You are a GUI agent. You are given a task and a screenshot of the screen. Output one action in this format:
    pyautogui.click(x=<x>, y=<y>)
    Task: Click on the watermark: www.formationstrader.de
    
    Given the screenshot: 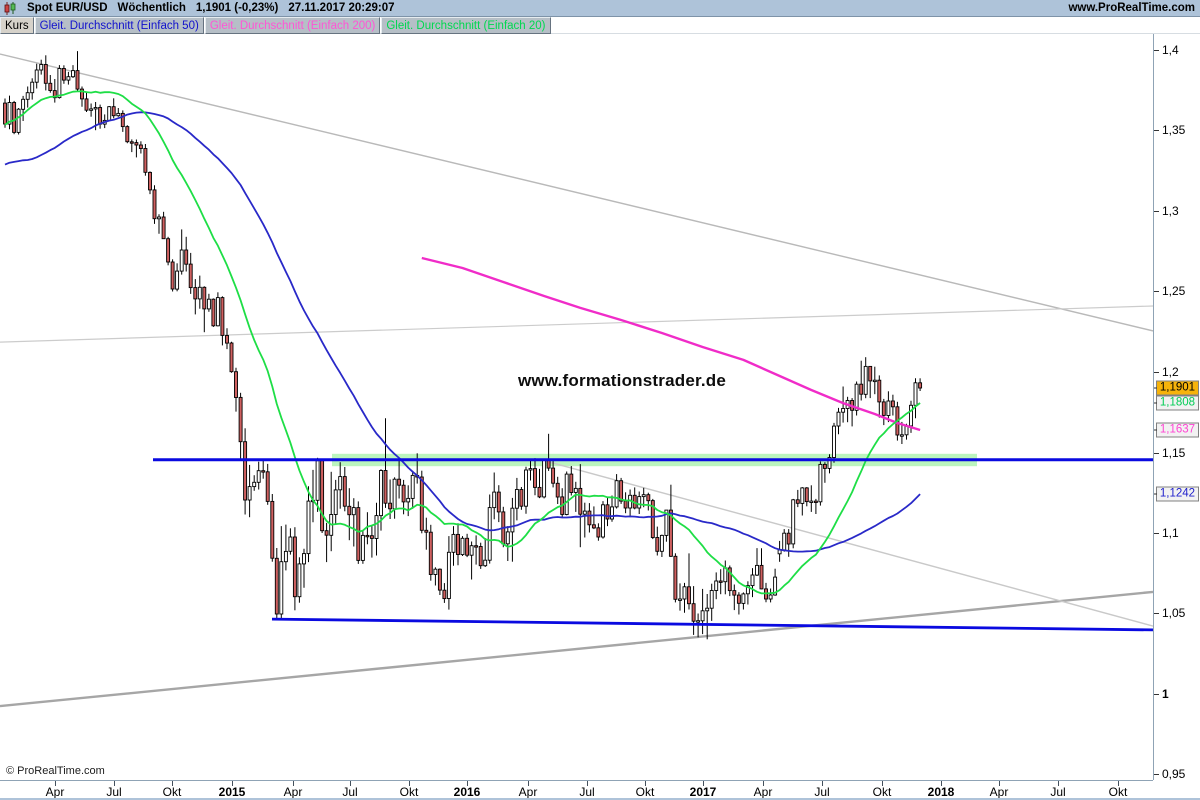 What is the action you would take?
    pyautogui.click(x=622, y=380)
    